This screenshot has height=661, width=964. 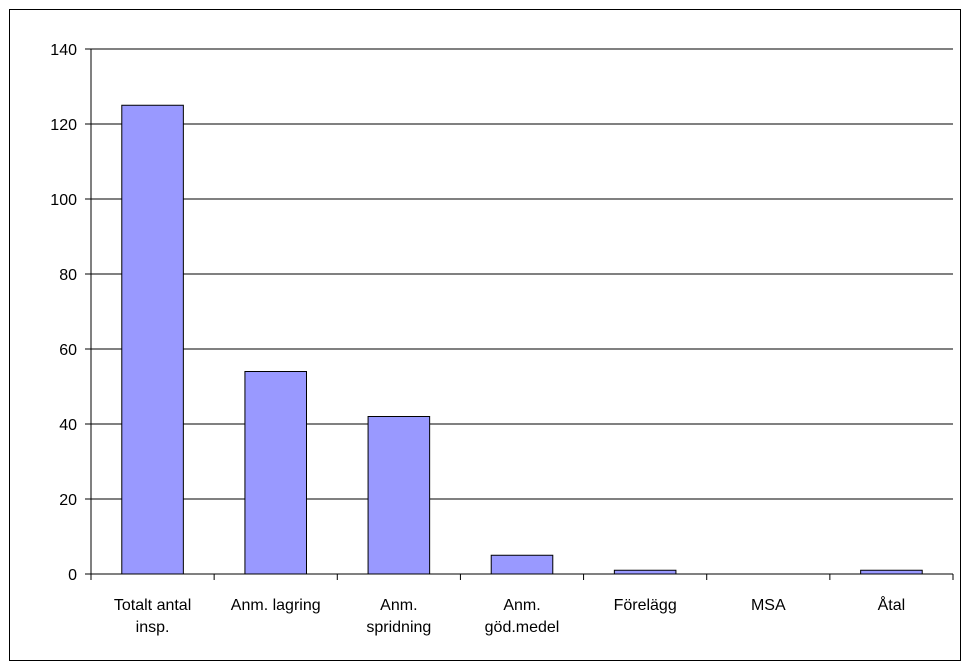 I want to click on y-tick-label: 60, so click(x=68, y=350).